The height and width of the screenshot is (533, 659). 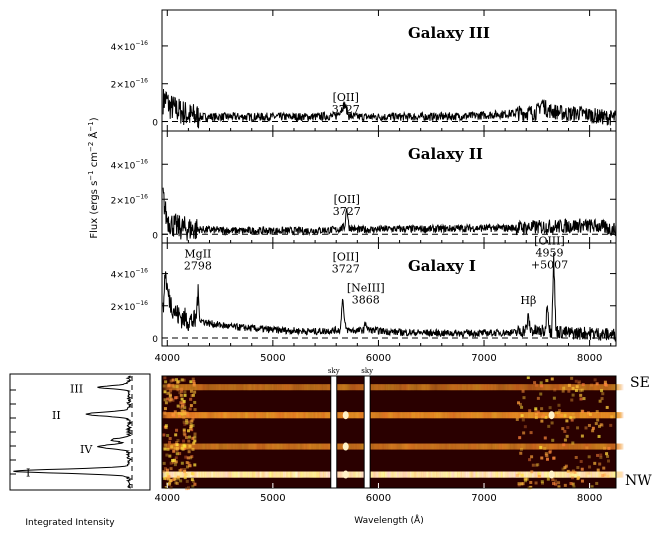 What do you see at coordinates (130, 164) in the screenshot?
I see `y-tick-label: 4×10⁻¹⁶` at bounding box center [130, 164].